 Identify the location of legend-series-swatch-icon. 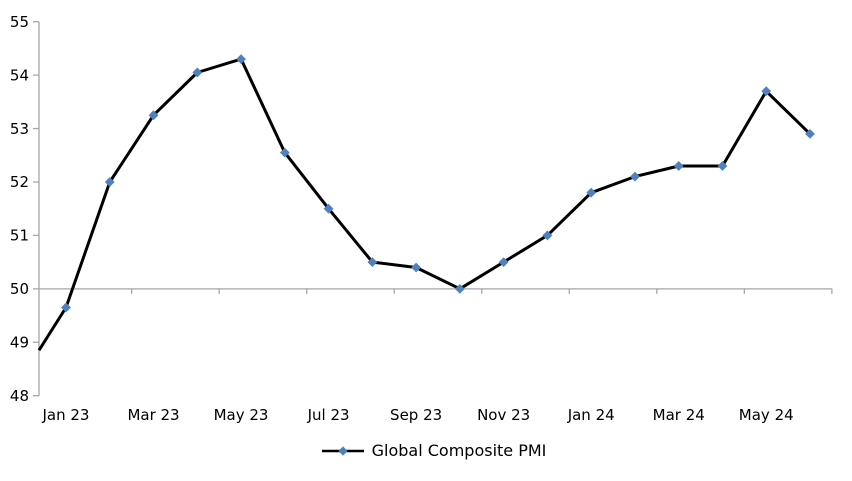
(342, 450).